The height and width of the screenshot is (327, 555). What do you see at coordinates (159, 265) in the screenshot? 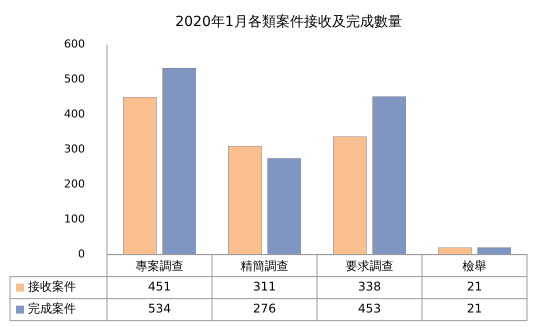
I see `x-tick-label: 專案調查` at bounding box center [159, 265].